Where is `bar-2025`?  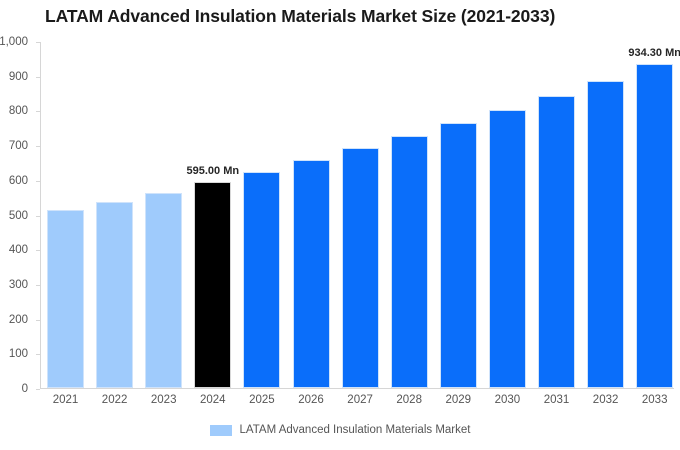
bar-2025 is located at coordinates (262, 279).